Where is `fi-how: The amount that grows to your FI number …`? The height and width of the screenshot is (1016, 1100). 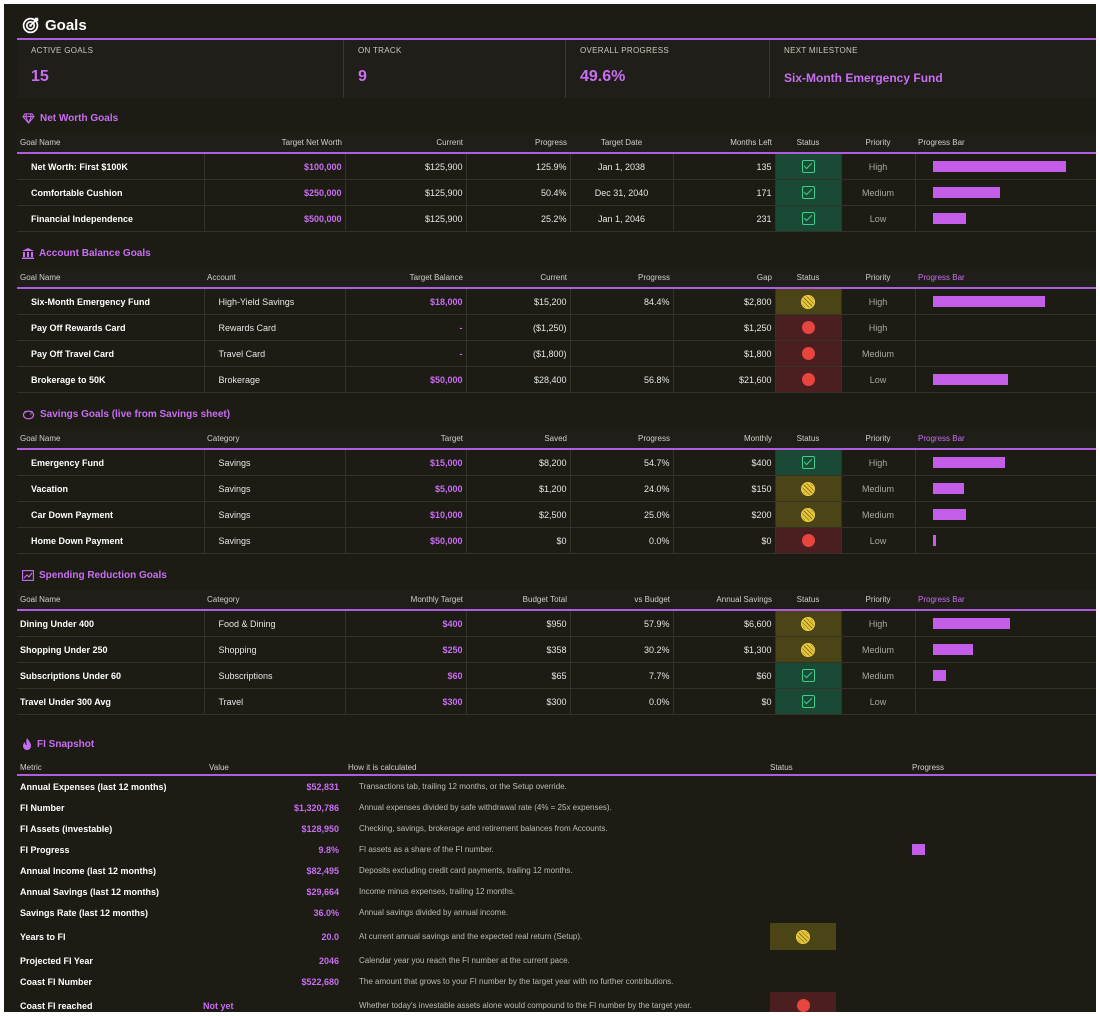 fi-how: The amount that grows to your FI number … is located at coordinates (516, 981).